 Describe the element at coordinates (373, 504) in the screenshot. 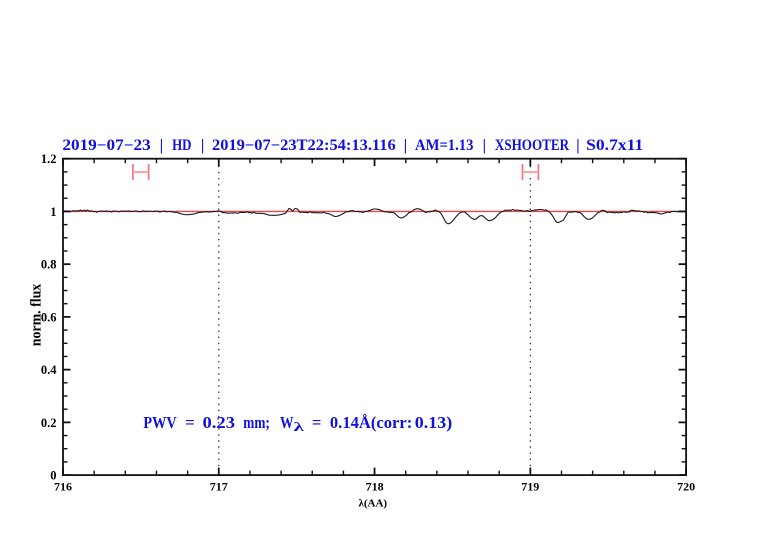

I see `svg-text: λ(AA)` at that location.